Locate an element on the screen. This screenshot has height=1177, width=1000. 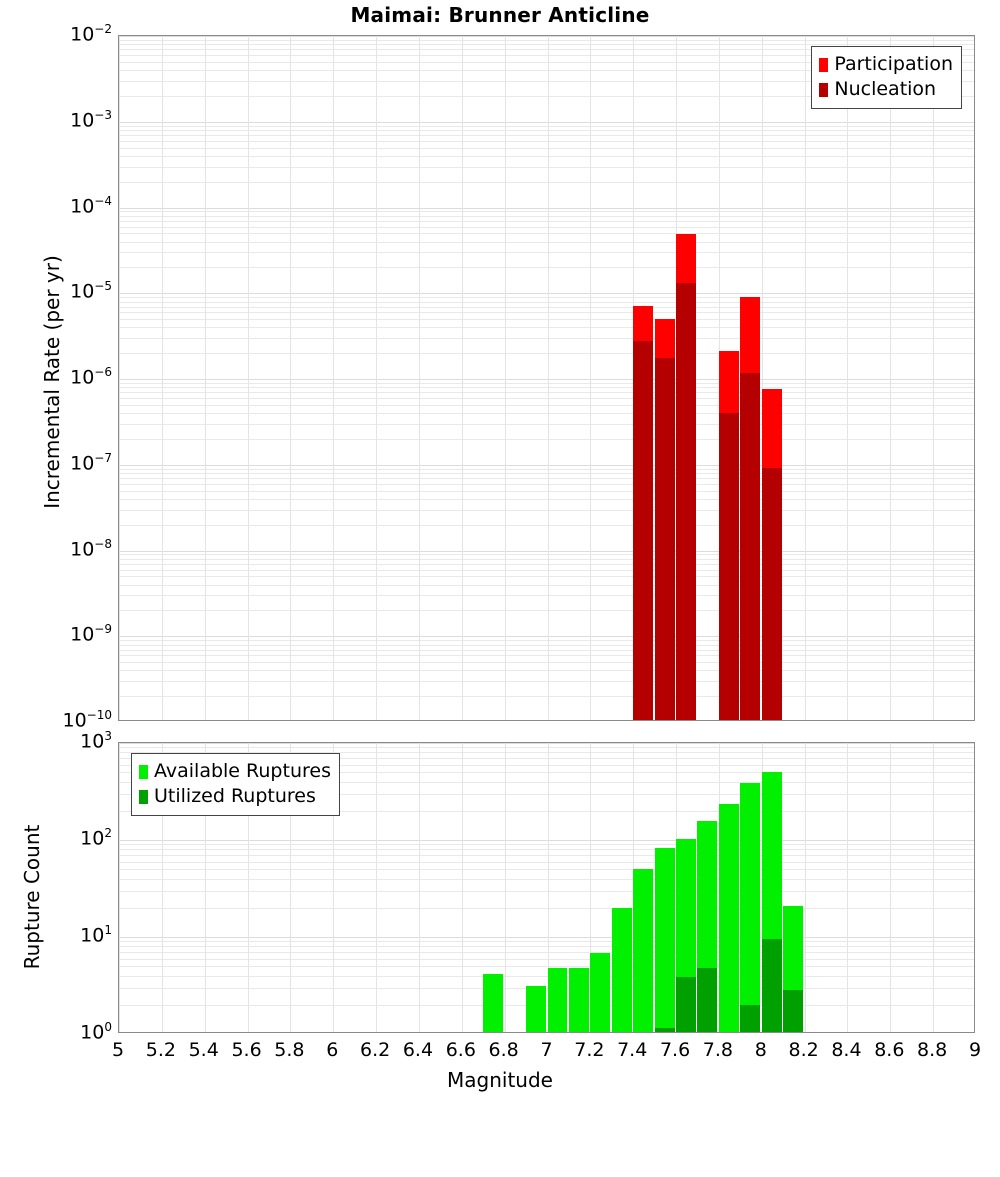
x-tick-label: 6.4 is located at coordinates (418, 1050).